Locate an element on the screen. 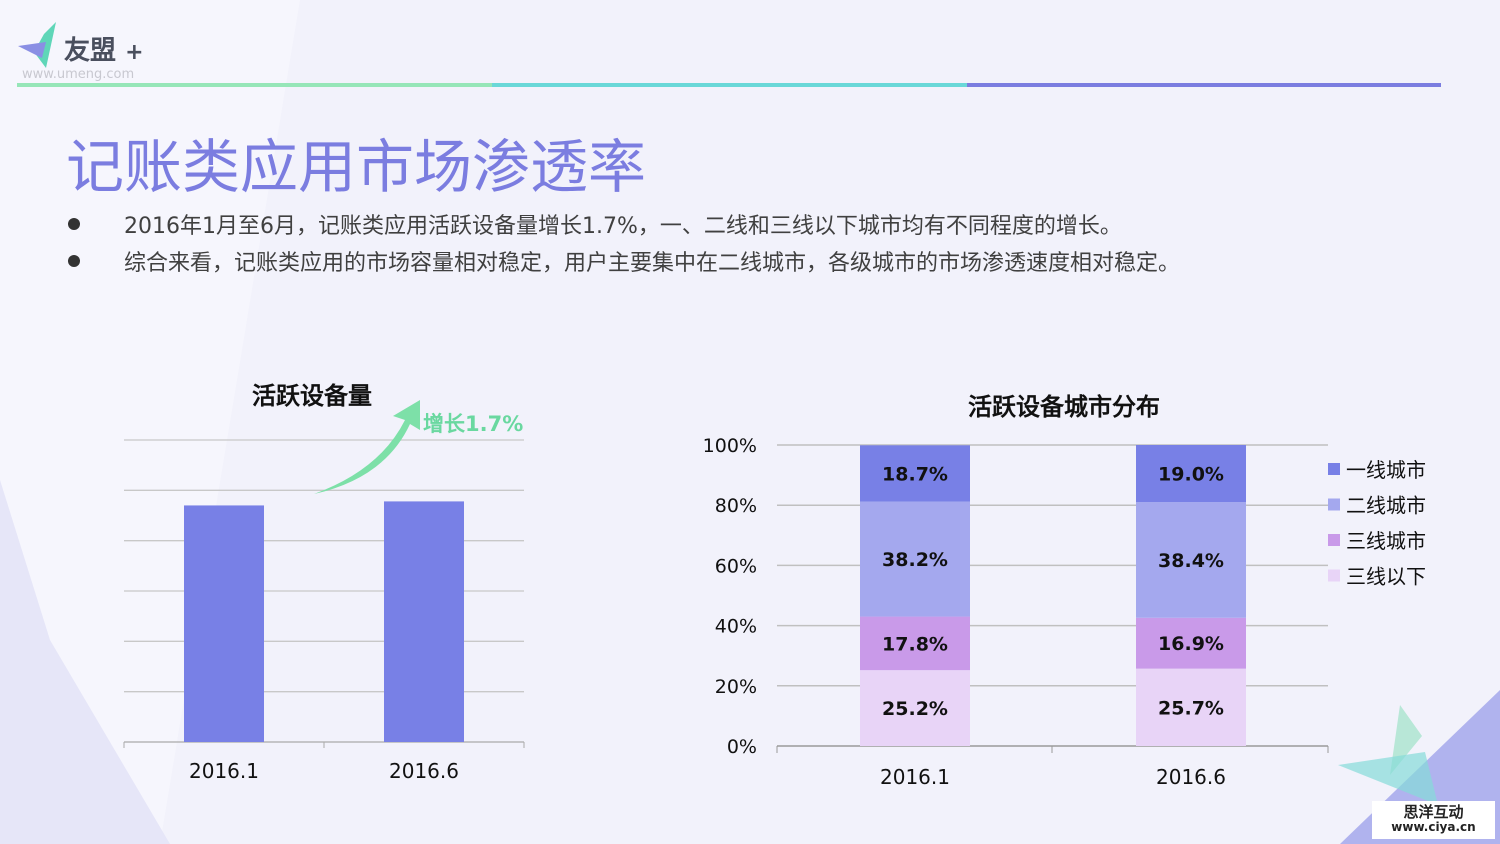 The width and height of the screenshot is (1500, 844). data-label: 17.8% is located at coordinates (915, 644).